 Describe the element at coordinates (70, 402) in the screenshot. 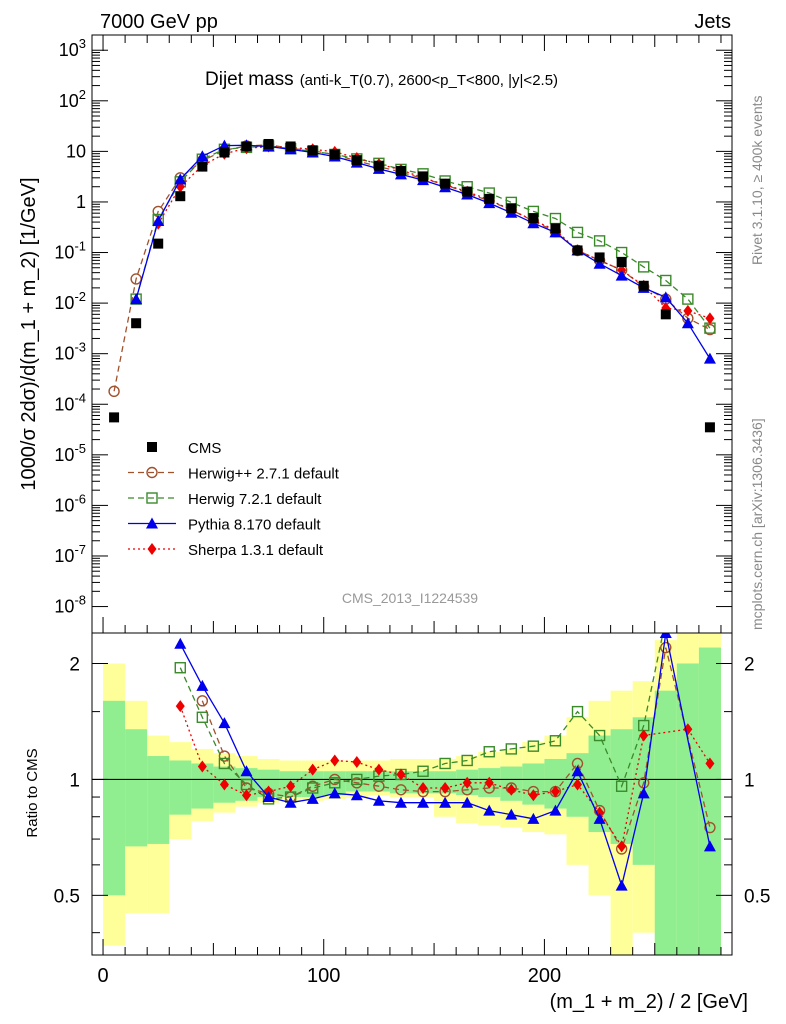

I see `main-y-tick-label: 10⁻⁴` at that location.